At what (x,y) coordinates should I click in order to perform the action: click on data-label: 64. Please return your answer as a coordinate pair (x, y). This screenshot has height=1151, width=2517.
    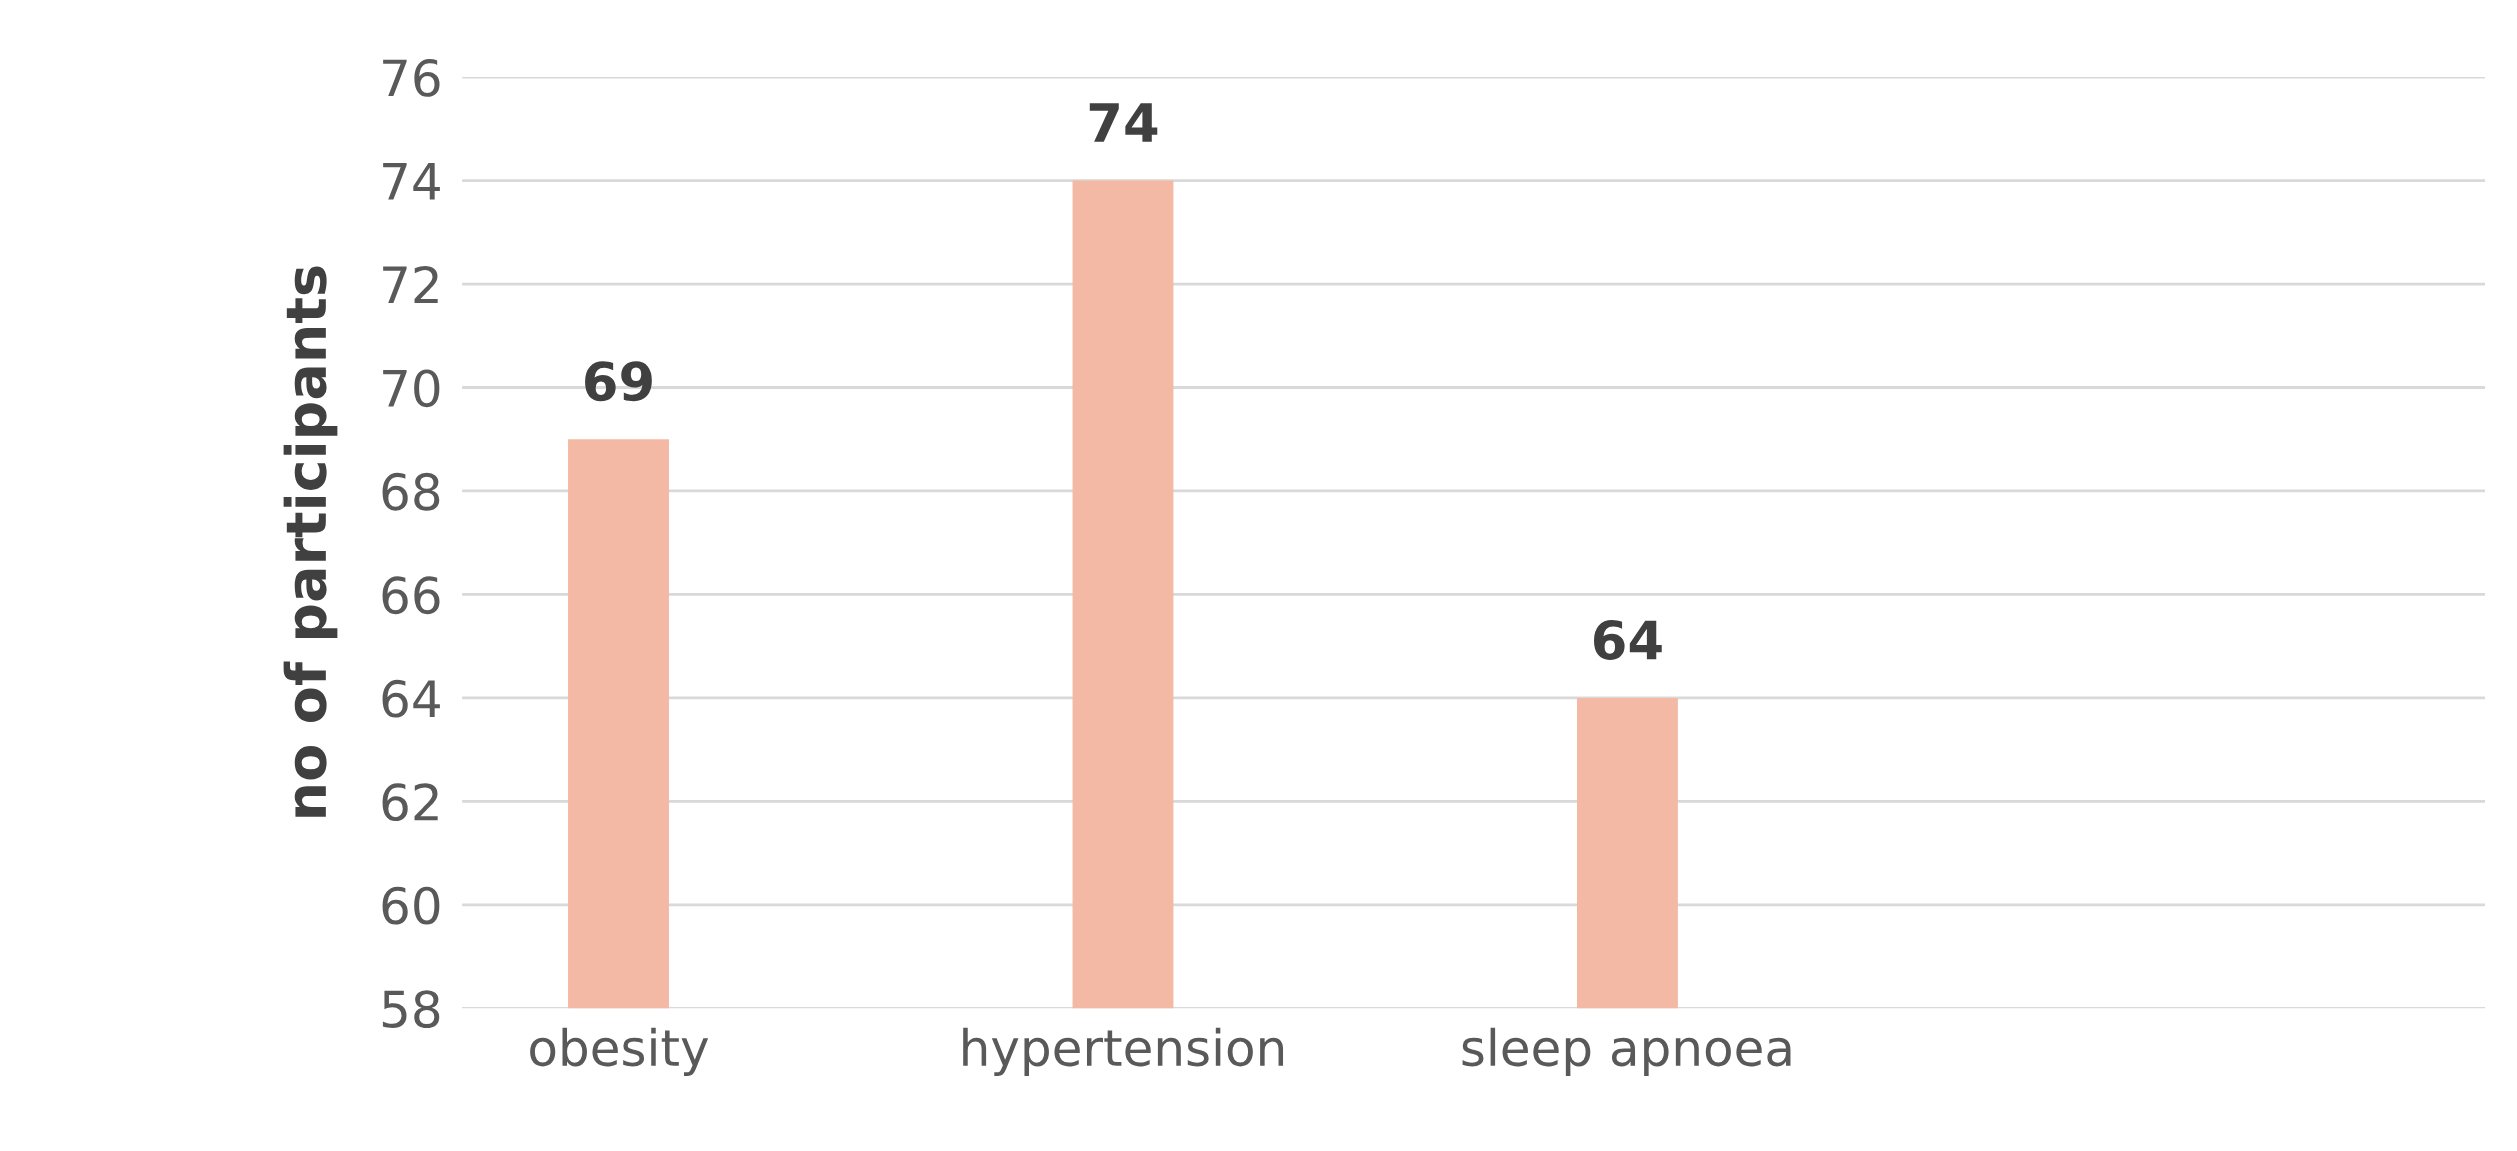
    Looking at the image, I should click on (1627, 640).